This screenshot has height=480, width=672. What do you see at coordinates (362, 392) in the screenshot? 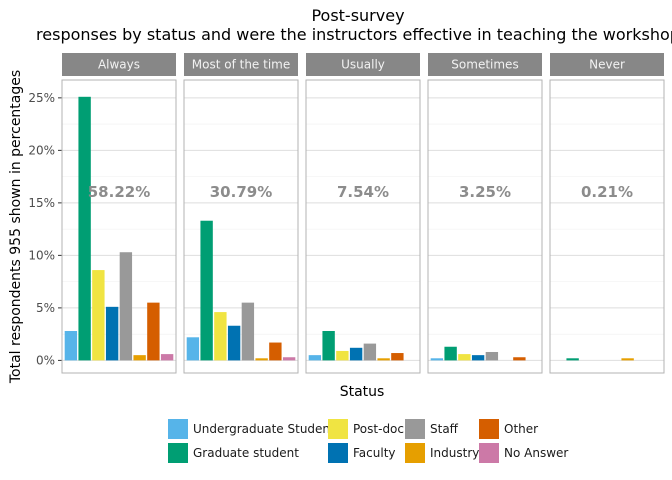
I see `x-axis-label: Status` at bounding box center [362, 392].